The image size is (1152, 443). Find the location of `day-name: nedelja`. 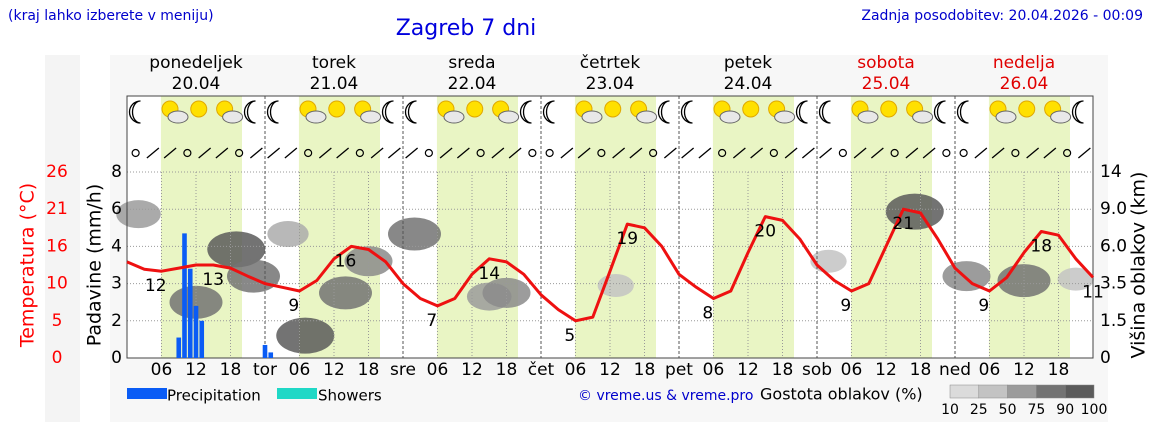

day-name: nedelja is located at coordinates (1024, 63).